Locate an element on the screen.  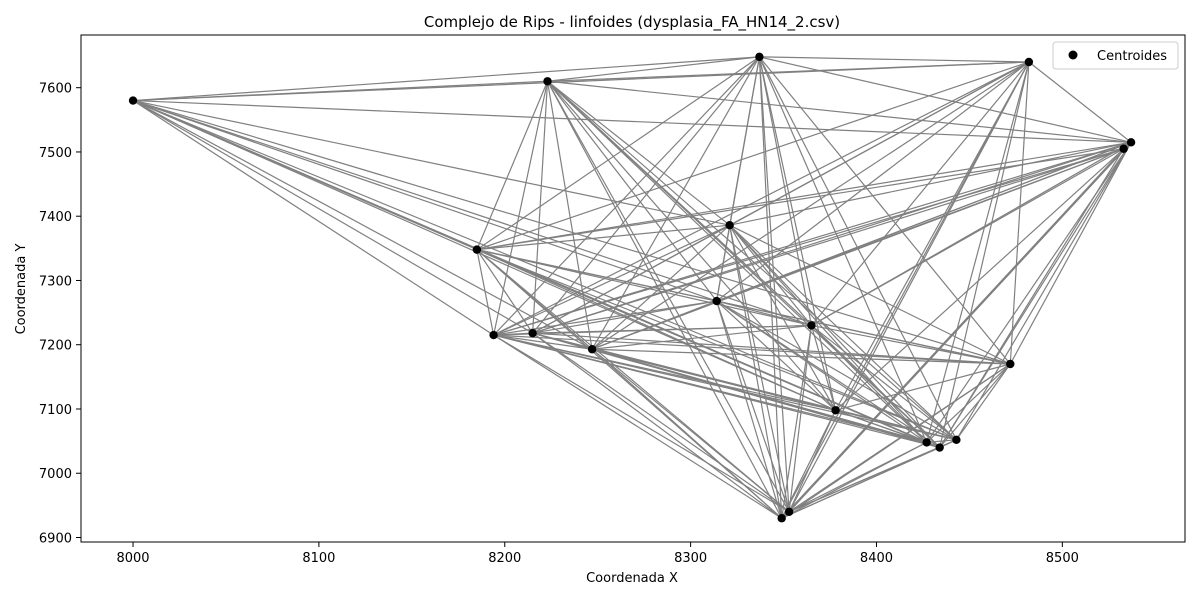
x-tick-label: 8100 is located at coordinates (318, 558).